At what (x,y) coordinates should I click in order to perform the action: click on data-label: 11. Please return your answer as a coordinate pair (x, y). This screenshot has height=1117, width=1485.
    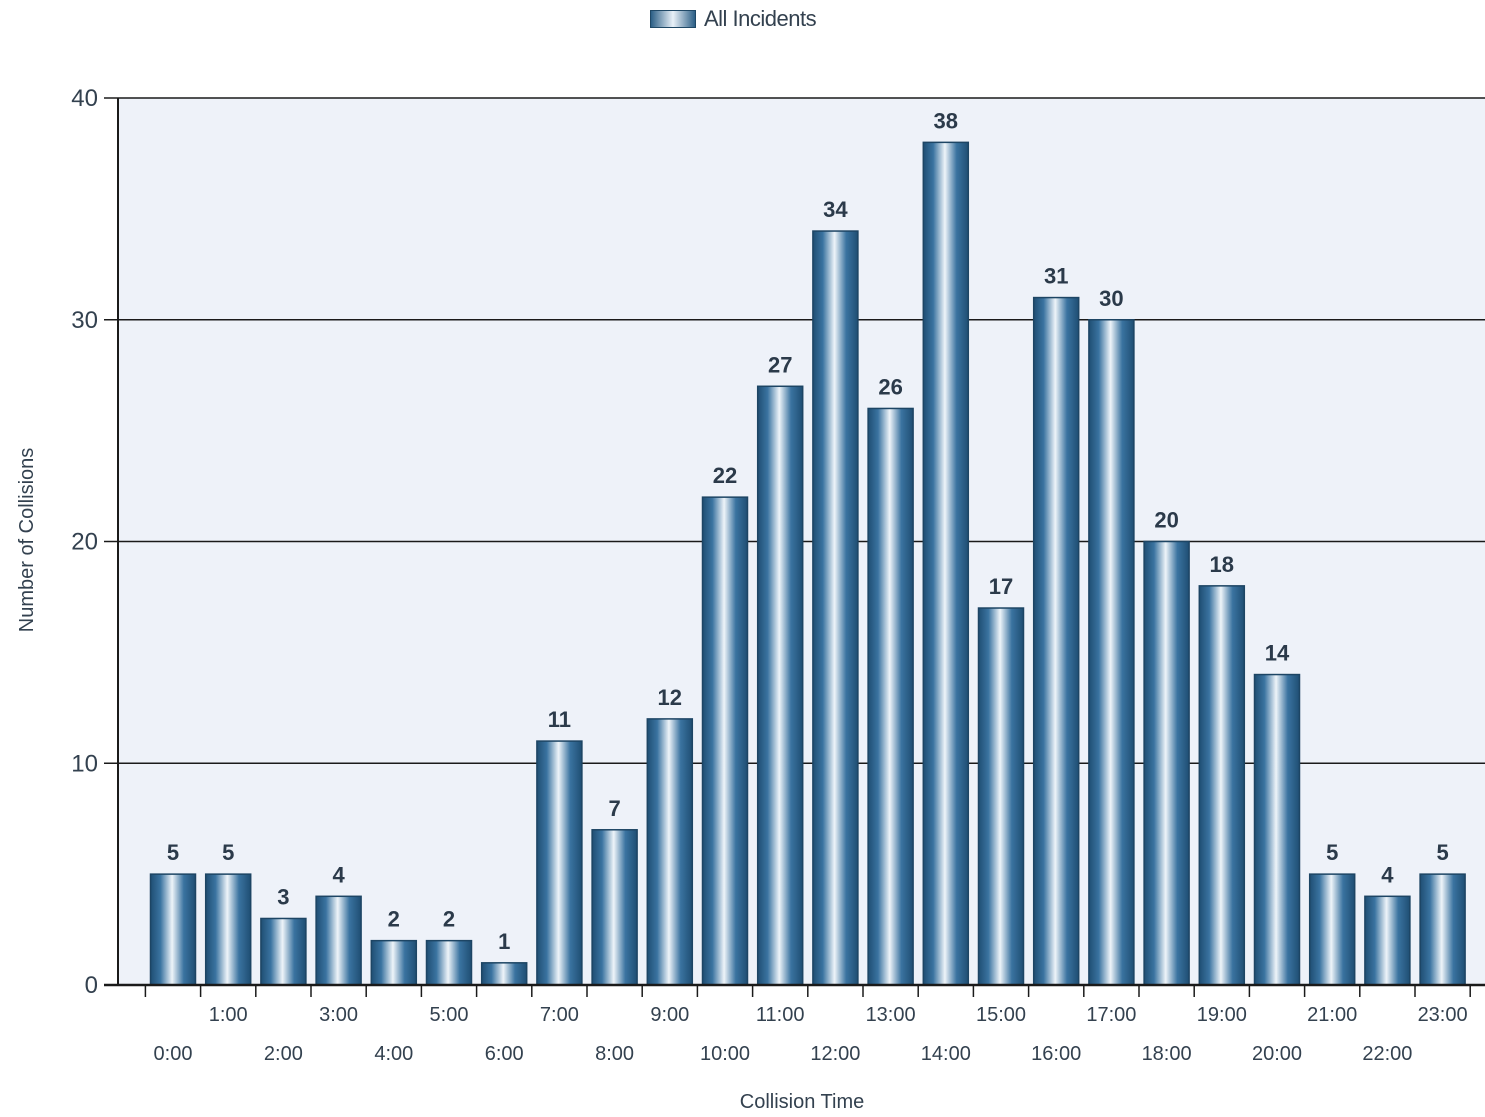
    Looking at the image, I should click on (559, 719).